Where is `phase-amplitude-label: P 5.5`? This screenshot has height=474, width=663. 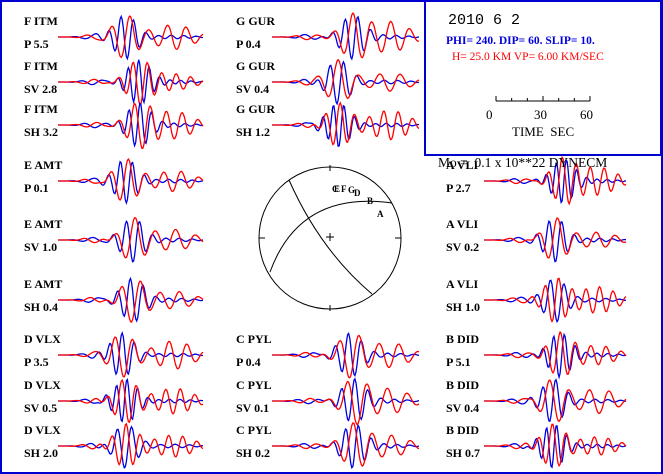
phase-amplitude-label: P 5.5 is located at coordinates (36, 44).